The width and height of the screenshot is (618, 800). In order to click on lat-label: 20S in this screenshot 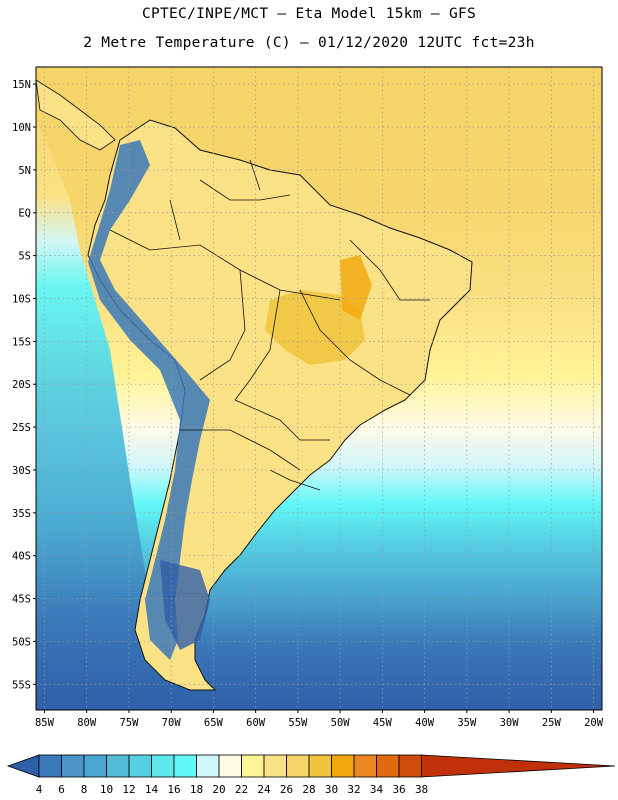, I will do `click(21, 385)`.